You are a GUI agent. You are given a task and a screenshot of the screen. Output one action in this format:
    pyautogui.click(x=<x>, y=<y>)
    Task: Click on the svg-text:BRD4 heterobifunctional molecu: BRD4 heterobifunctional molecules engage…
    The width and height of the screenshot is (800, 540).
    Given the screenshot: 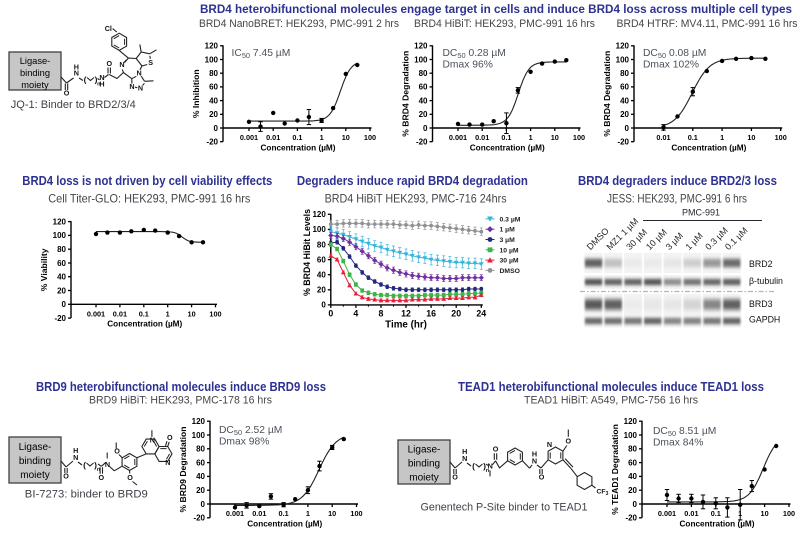 What is the action you would take?
    pyautogui.click(x=496, y=9)
    